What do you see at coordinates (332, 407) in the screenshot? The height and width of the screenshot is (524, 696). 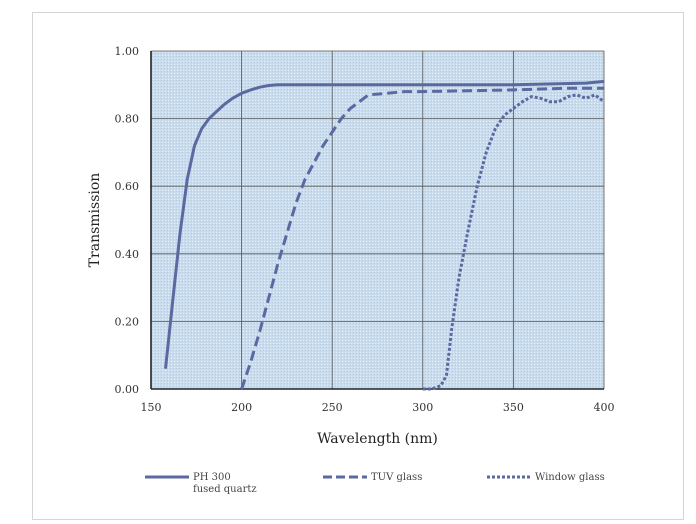 I see `x-tick-label: 250` at bounding box center [332, 407].